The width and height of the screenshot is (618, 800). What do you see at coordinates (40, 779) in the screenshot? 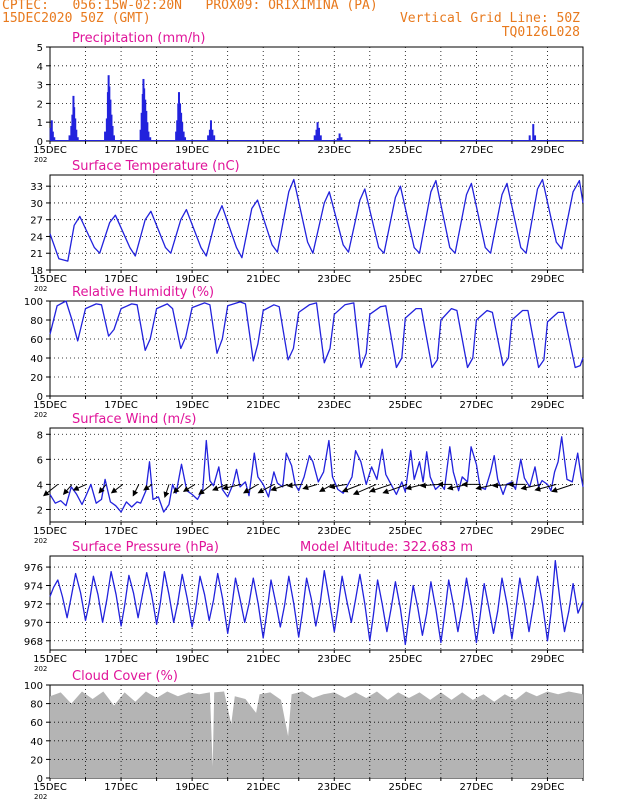
I see `y-tick-label: 0` at bounding box center [40, 779].